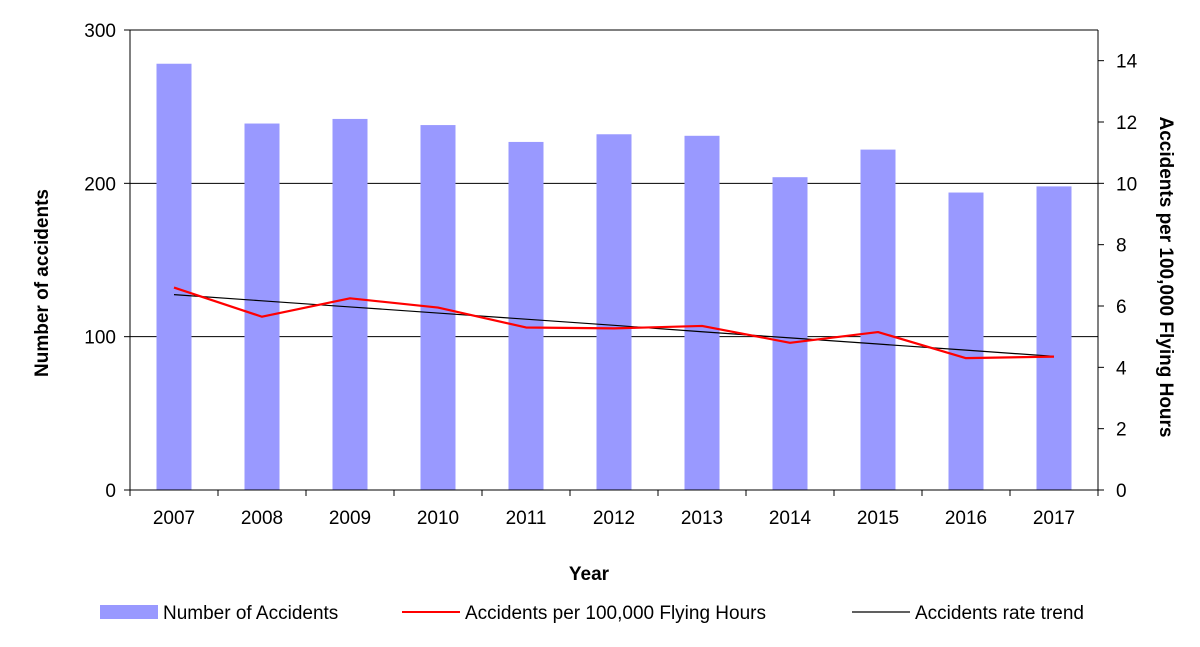 This screenshot has height=647, width=1200. I want to click on x-tick-label-2012: 2012, so click(614, 518).